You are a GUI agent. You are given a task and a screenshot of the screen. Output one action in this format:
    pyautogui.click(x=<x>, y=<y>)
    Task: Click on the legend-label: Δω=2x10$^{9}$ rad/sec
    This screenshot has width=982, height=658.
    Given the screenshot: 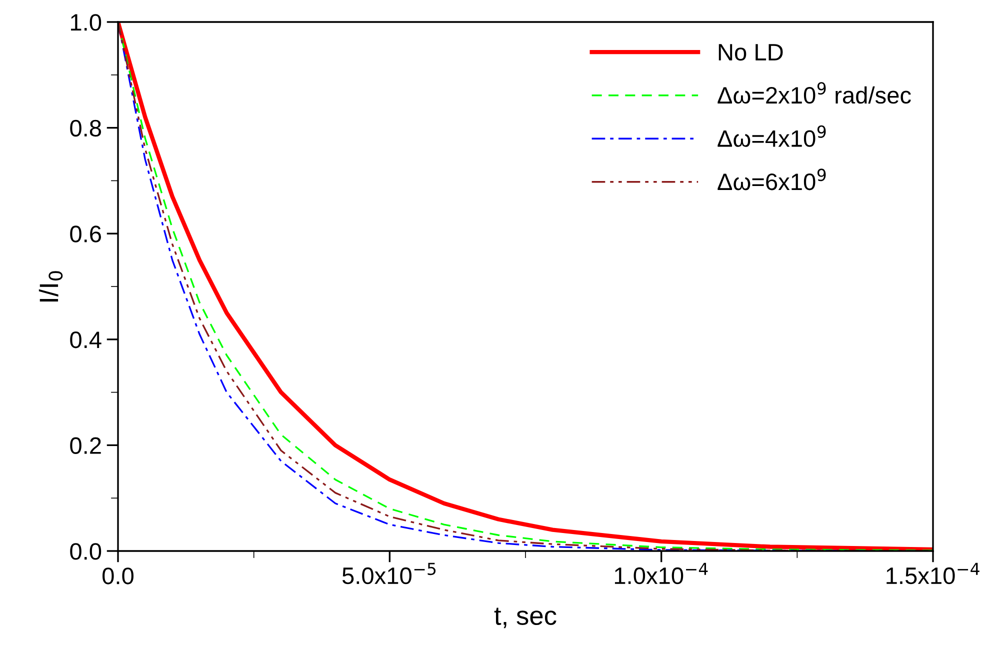 What is the action you would take?
    pyautogui.click(x=814, y=93)
    